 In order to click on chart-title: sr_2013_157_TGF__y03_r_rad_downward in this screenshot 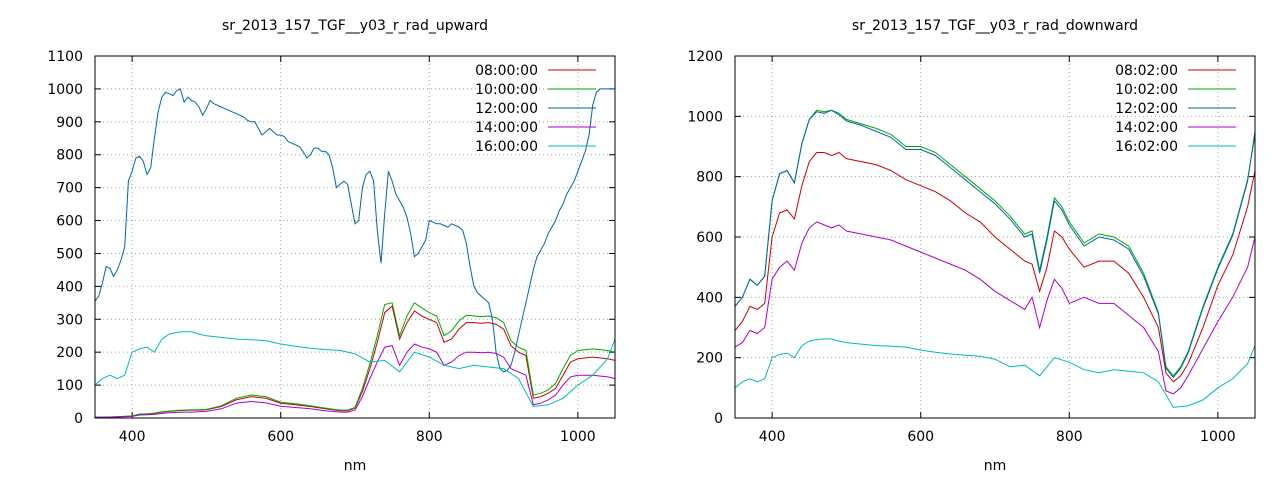, I will do `click(995, 26)`.